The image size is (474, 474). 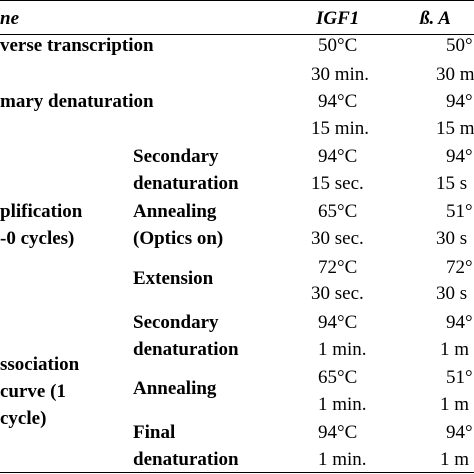 I want to click on pd-igf1-time: 15 min., so click(x=340, y=128).